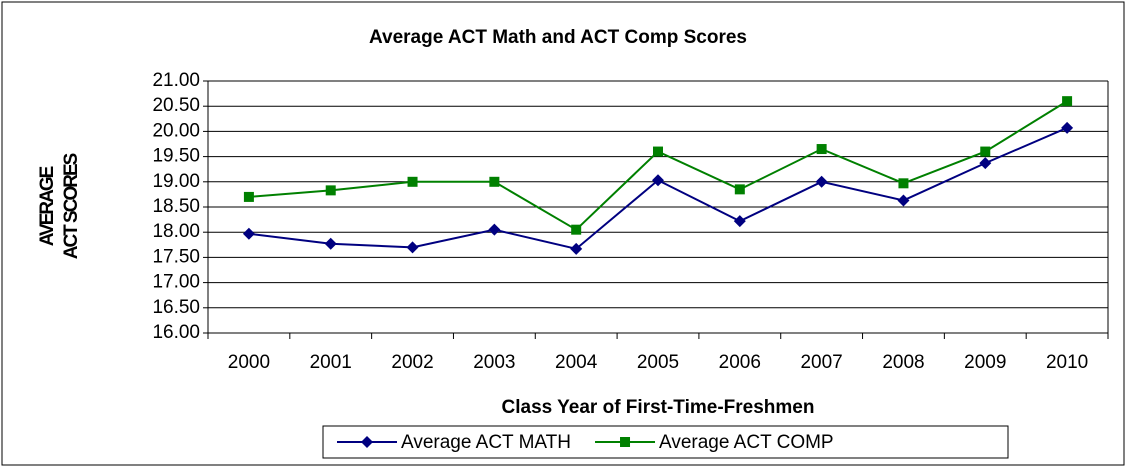  I want to click on x-tick-label: 2006, so click(740, 362).